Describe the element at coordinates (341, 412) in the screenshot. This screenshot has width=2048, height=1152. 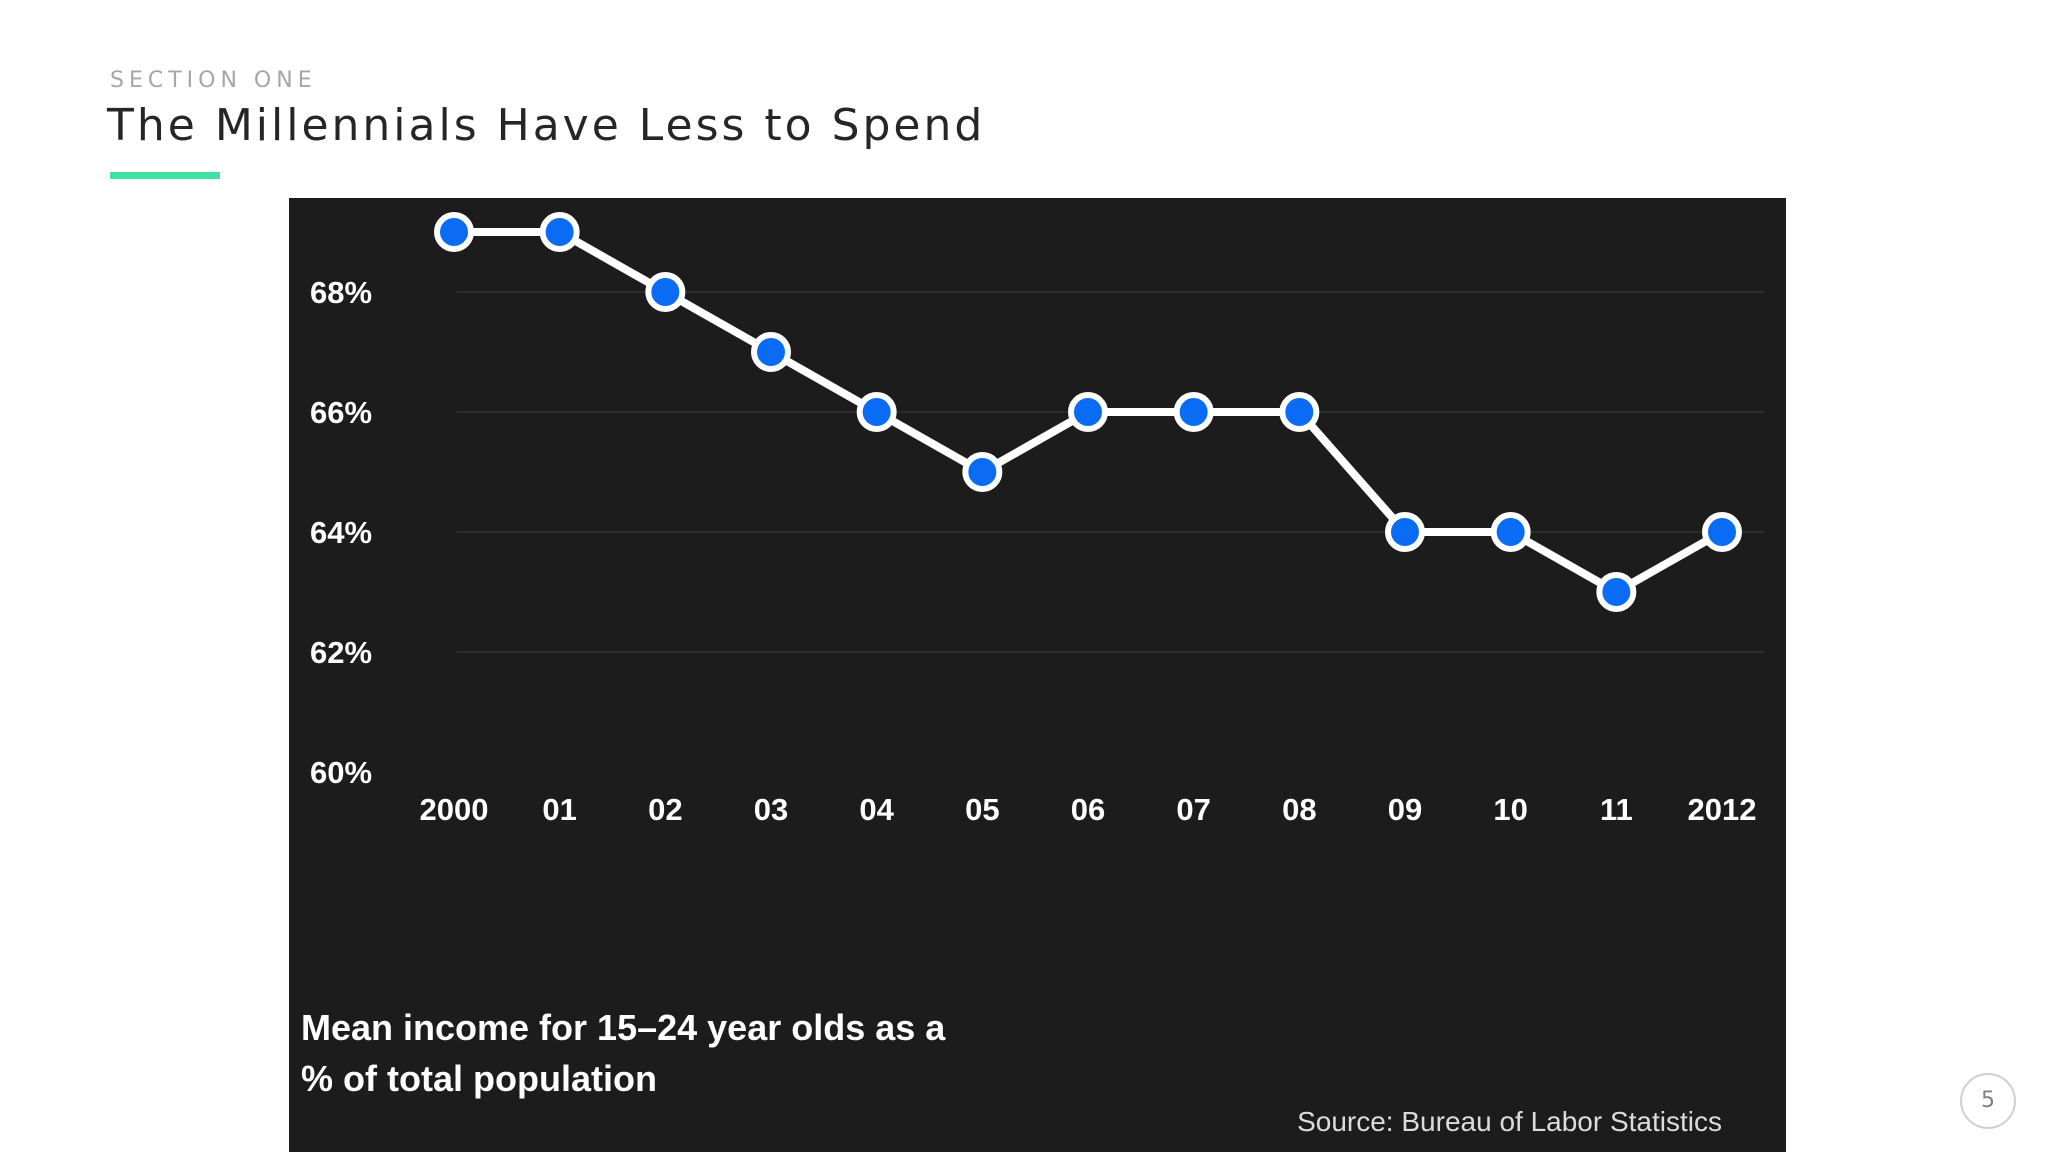
I see `y-tick-label: 66%` at that location.